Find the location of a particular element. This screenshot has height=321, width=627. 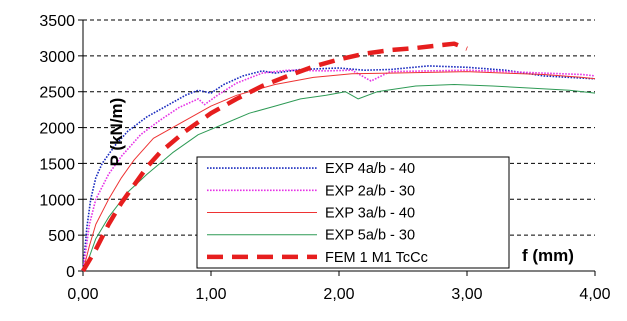

x-tick-label: 2,00 is located at coordinates (338, 294).